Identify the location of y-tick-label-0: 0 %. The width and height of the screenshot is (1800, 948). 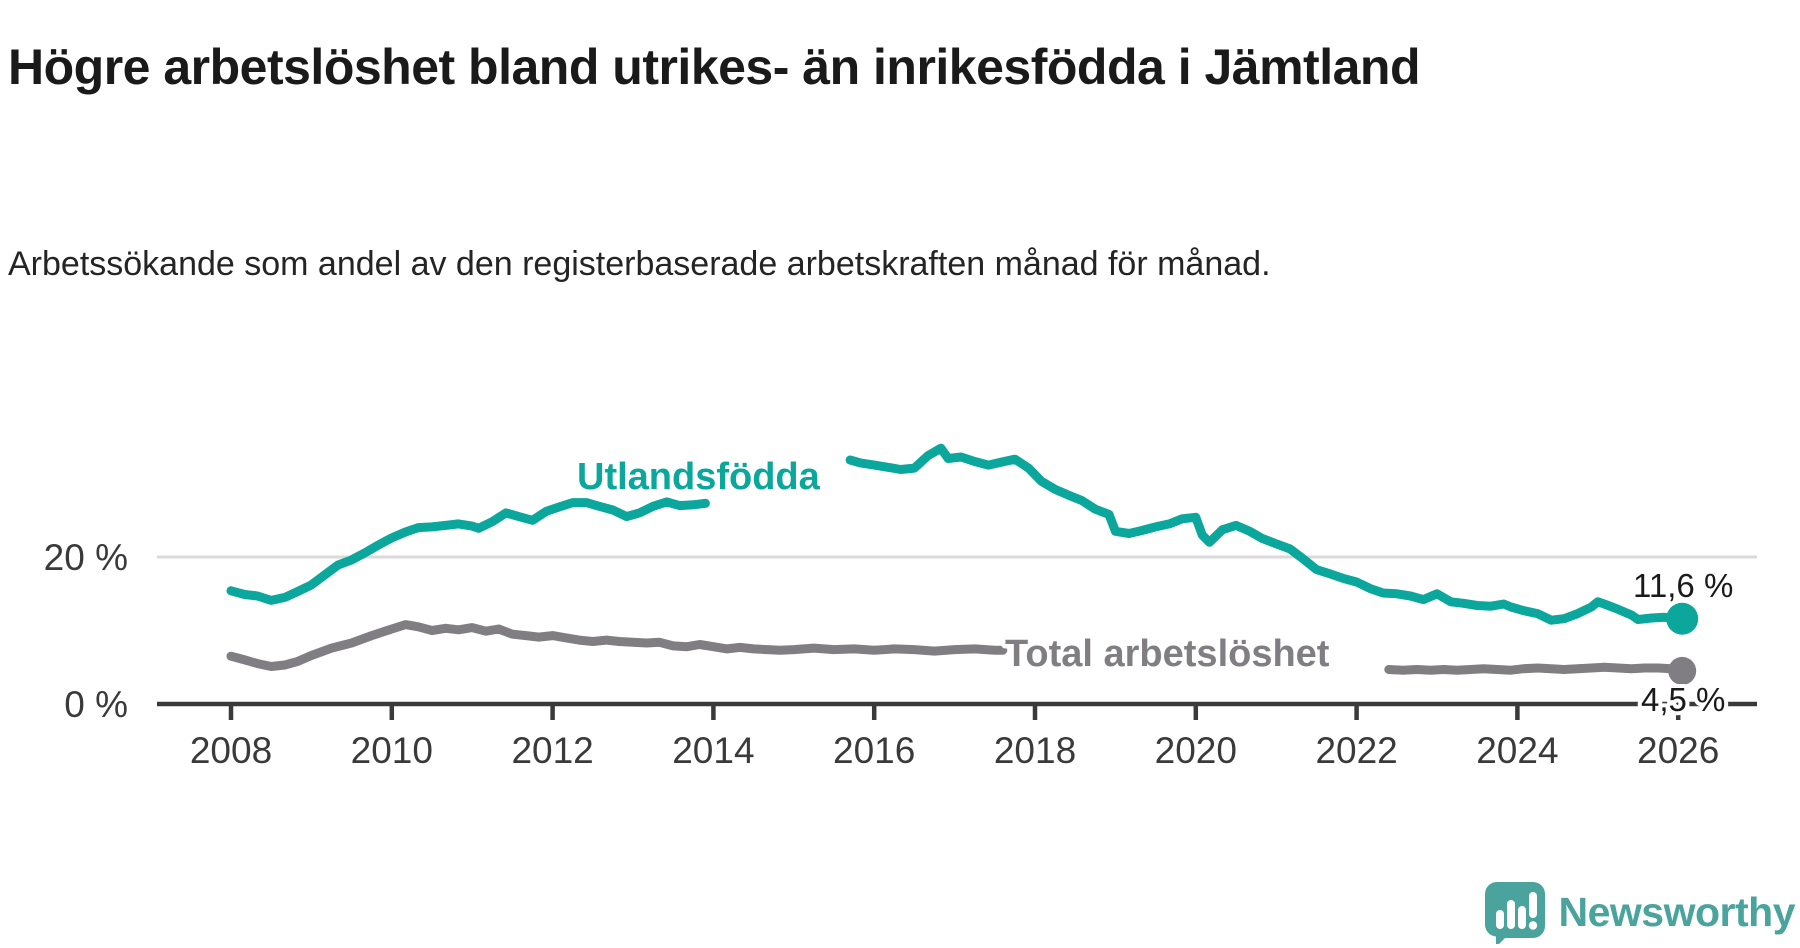
(96, 704).